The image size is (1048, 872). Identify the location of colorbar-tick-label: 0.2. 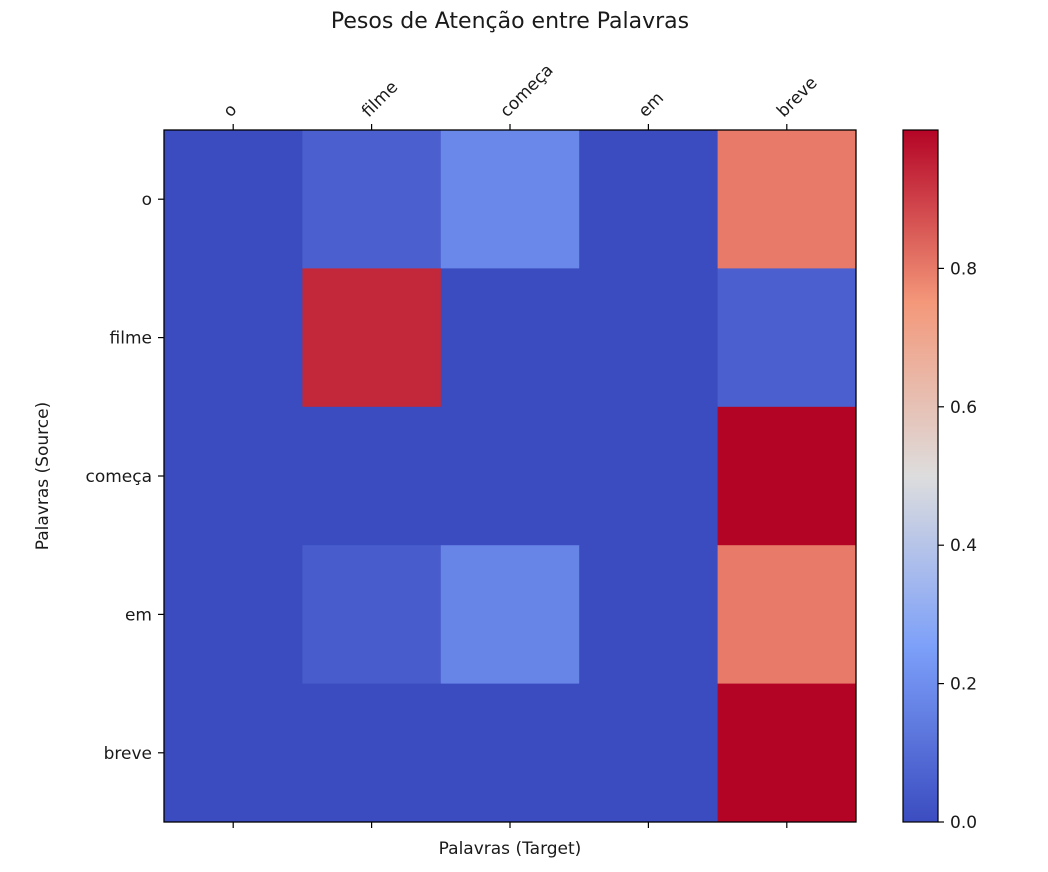
(963, 685).